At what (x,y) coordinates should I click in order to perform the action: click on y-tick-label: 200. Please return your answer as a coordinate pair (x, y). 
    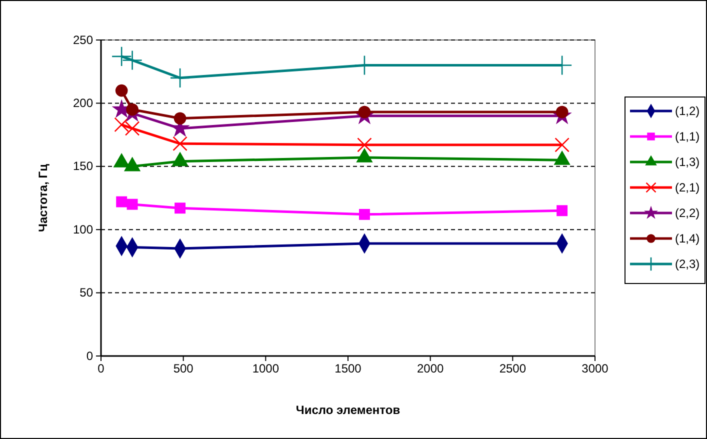
    Looking at the image, I should click on (83, 103).